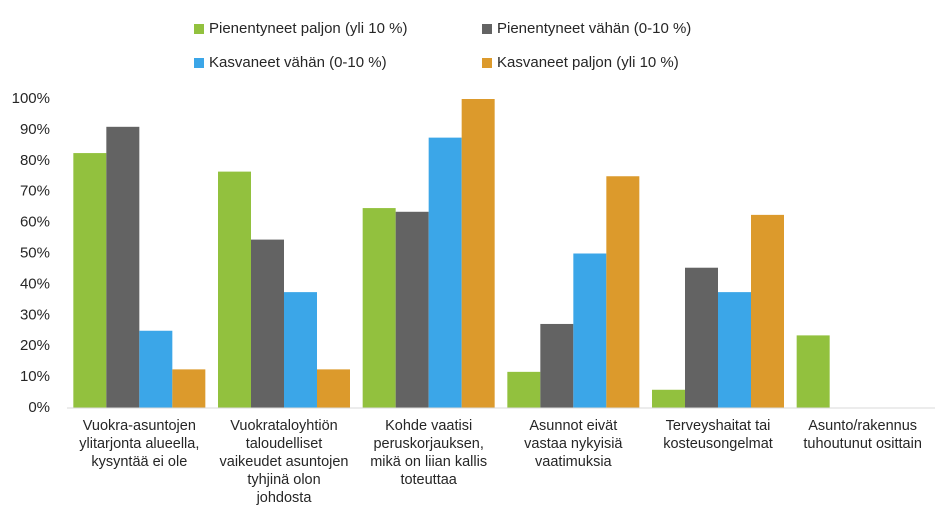 Image resolution: width=946 pixels, height=517 pixels. What do you see at coordinates (594, 28) in the screenshot?
I see `legend-label: Pienentyneet vähän (0-10 %)` at bounding box center [594, 28].